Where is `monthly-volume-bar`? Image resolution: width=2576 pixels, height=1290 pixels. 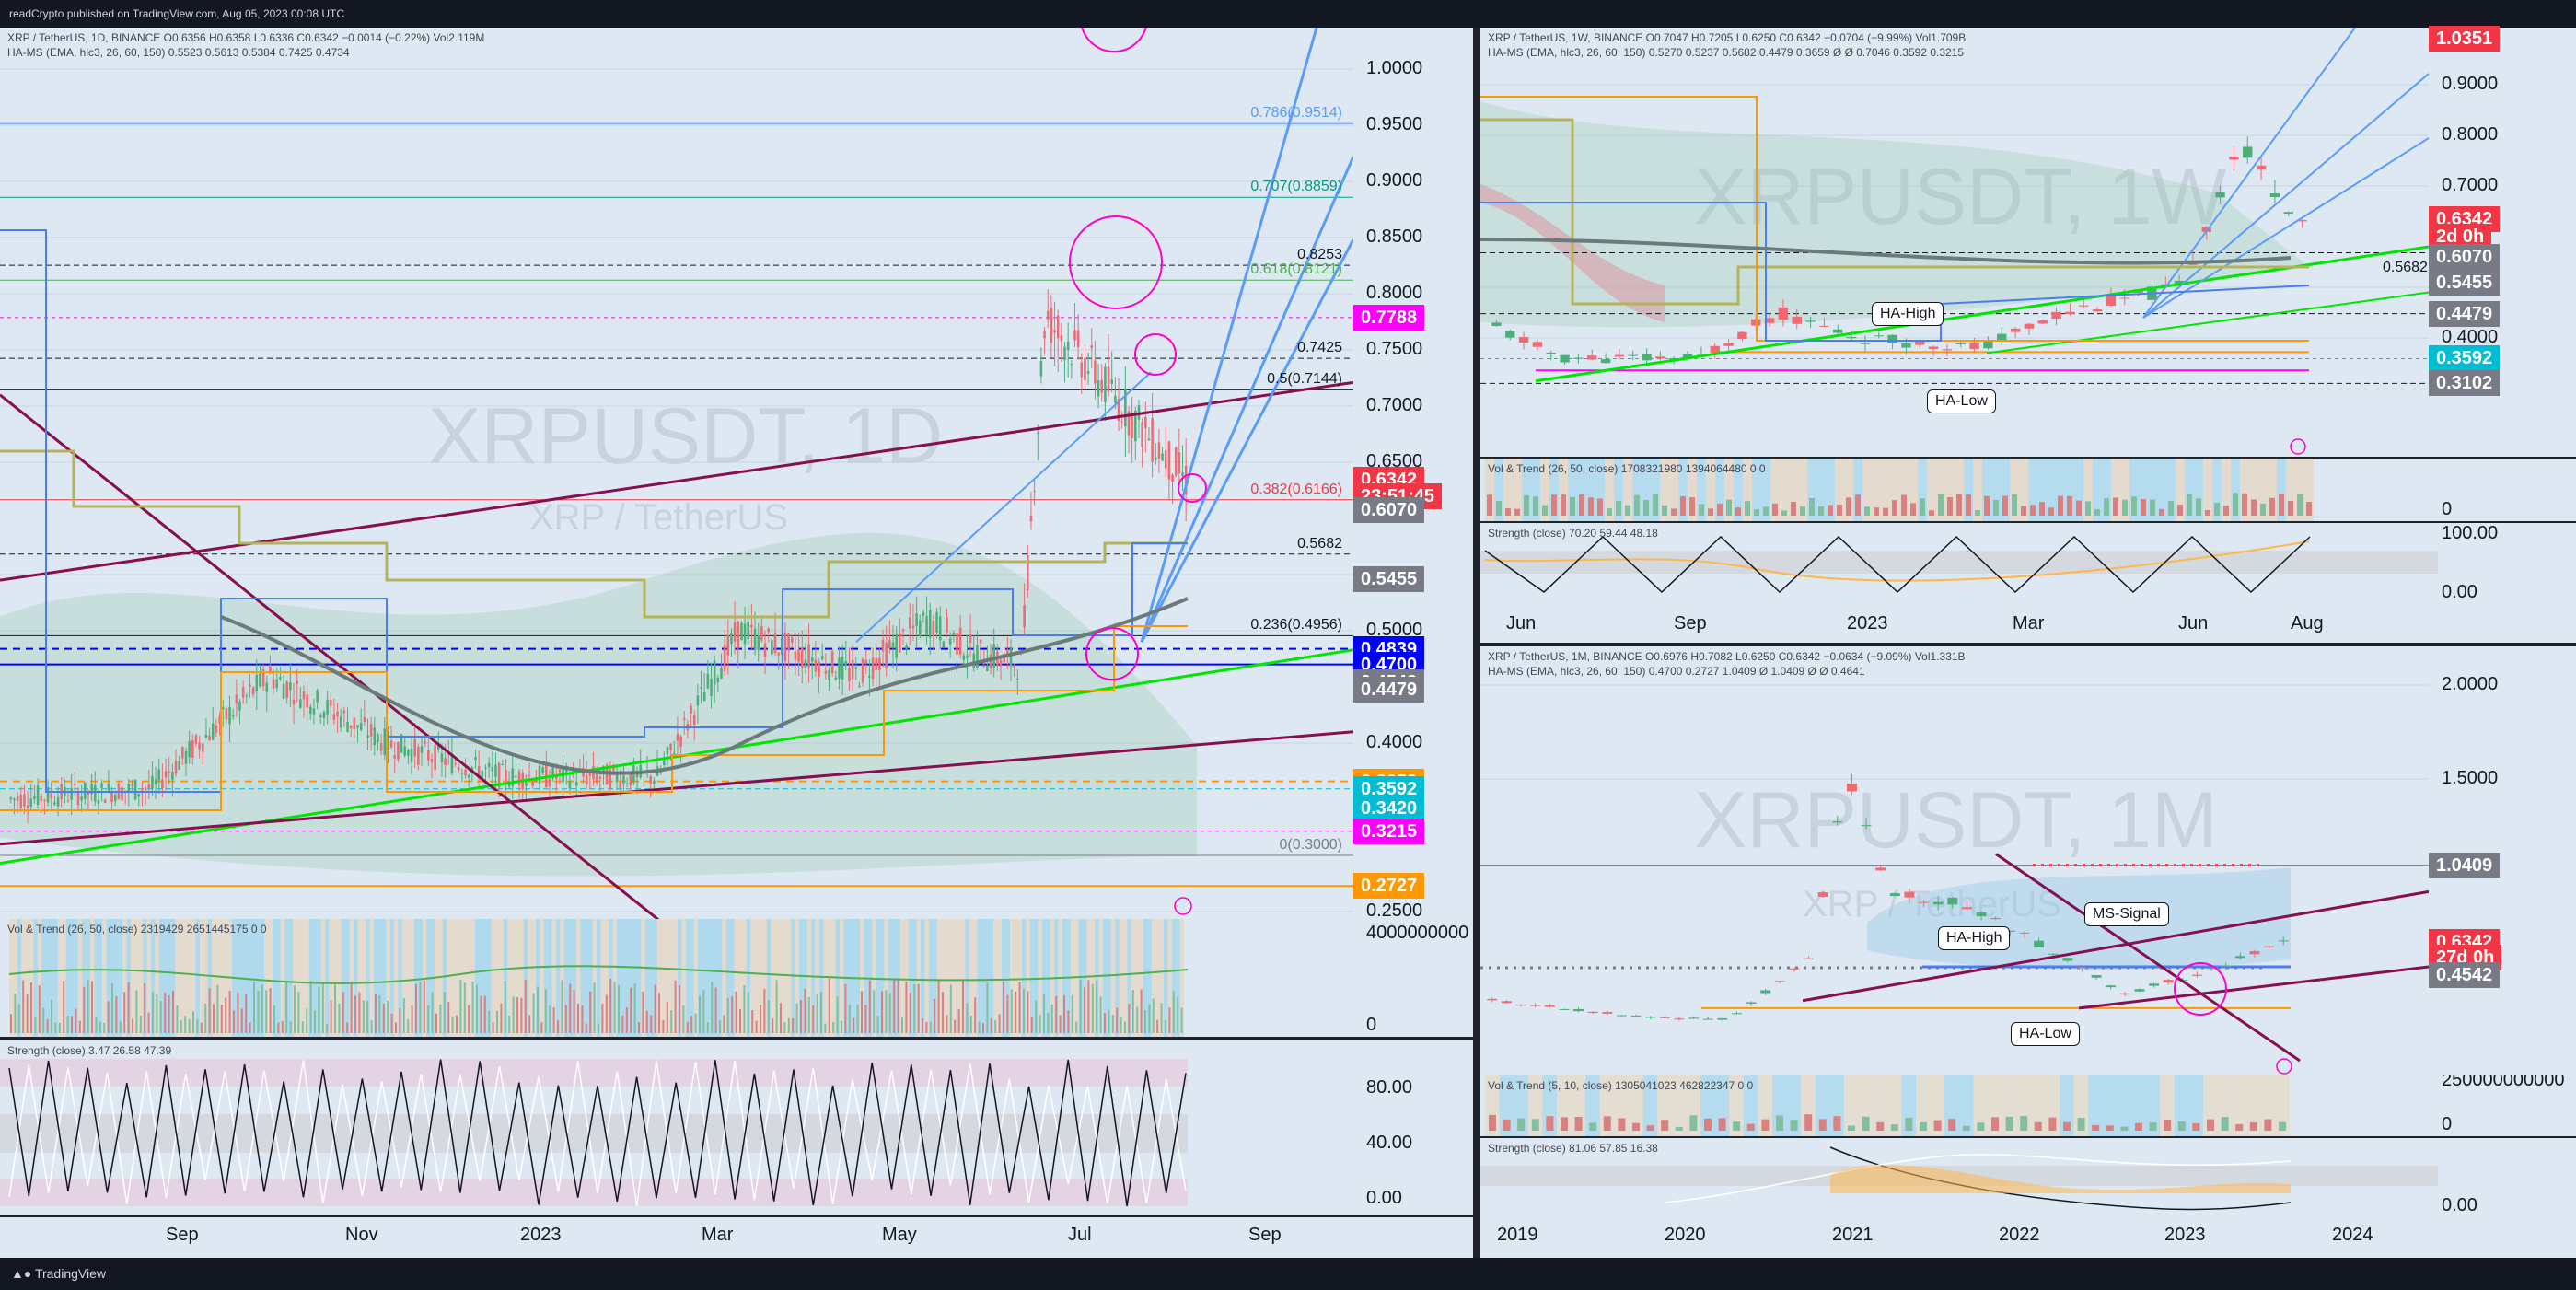 monthly-volume-bar is located at coordinates (1880, 1126).